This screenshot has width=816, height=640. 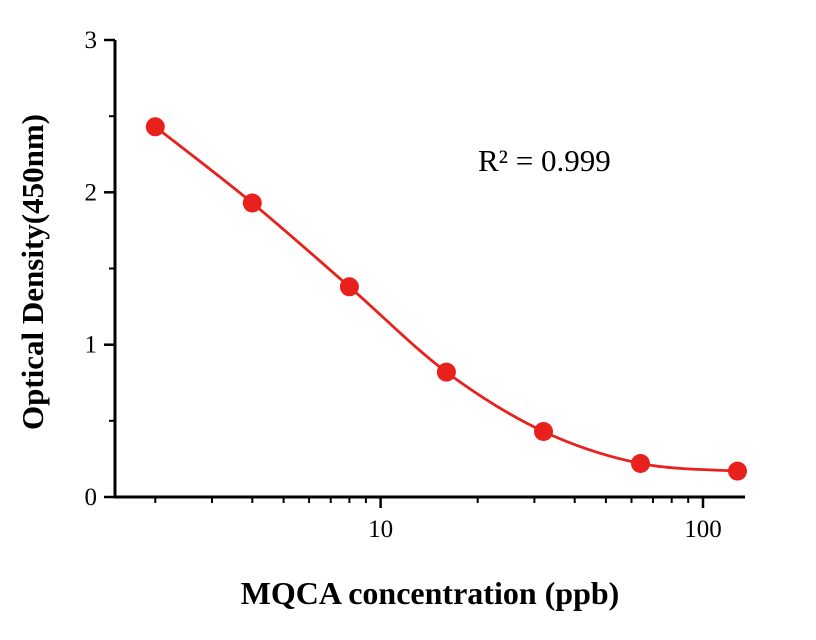 I want to click on svg-text: 0, so click(x=91, y=497).